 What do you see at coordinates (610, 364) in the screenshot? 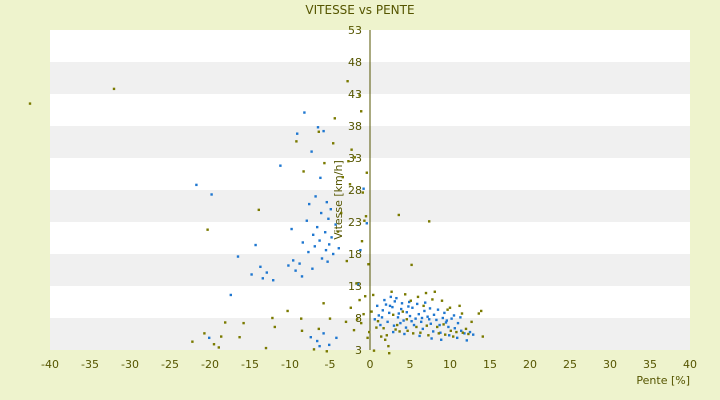
I see `x-tick-label: 30` at bounding box center [610, 364].